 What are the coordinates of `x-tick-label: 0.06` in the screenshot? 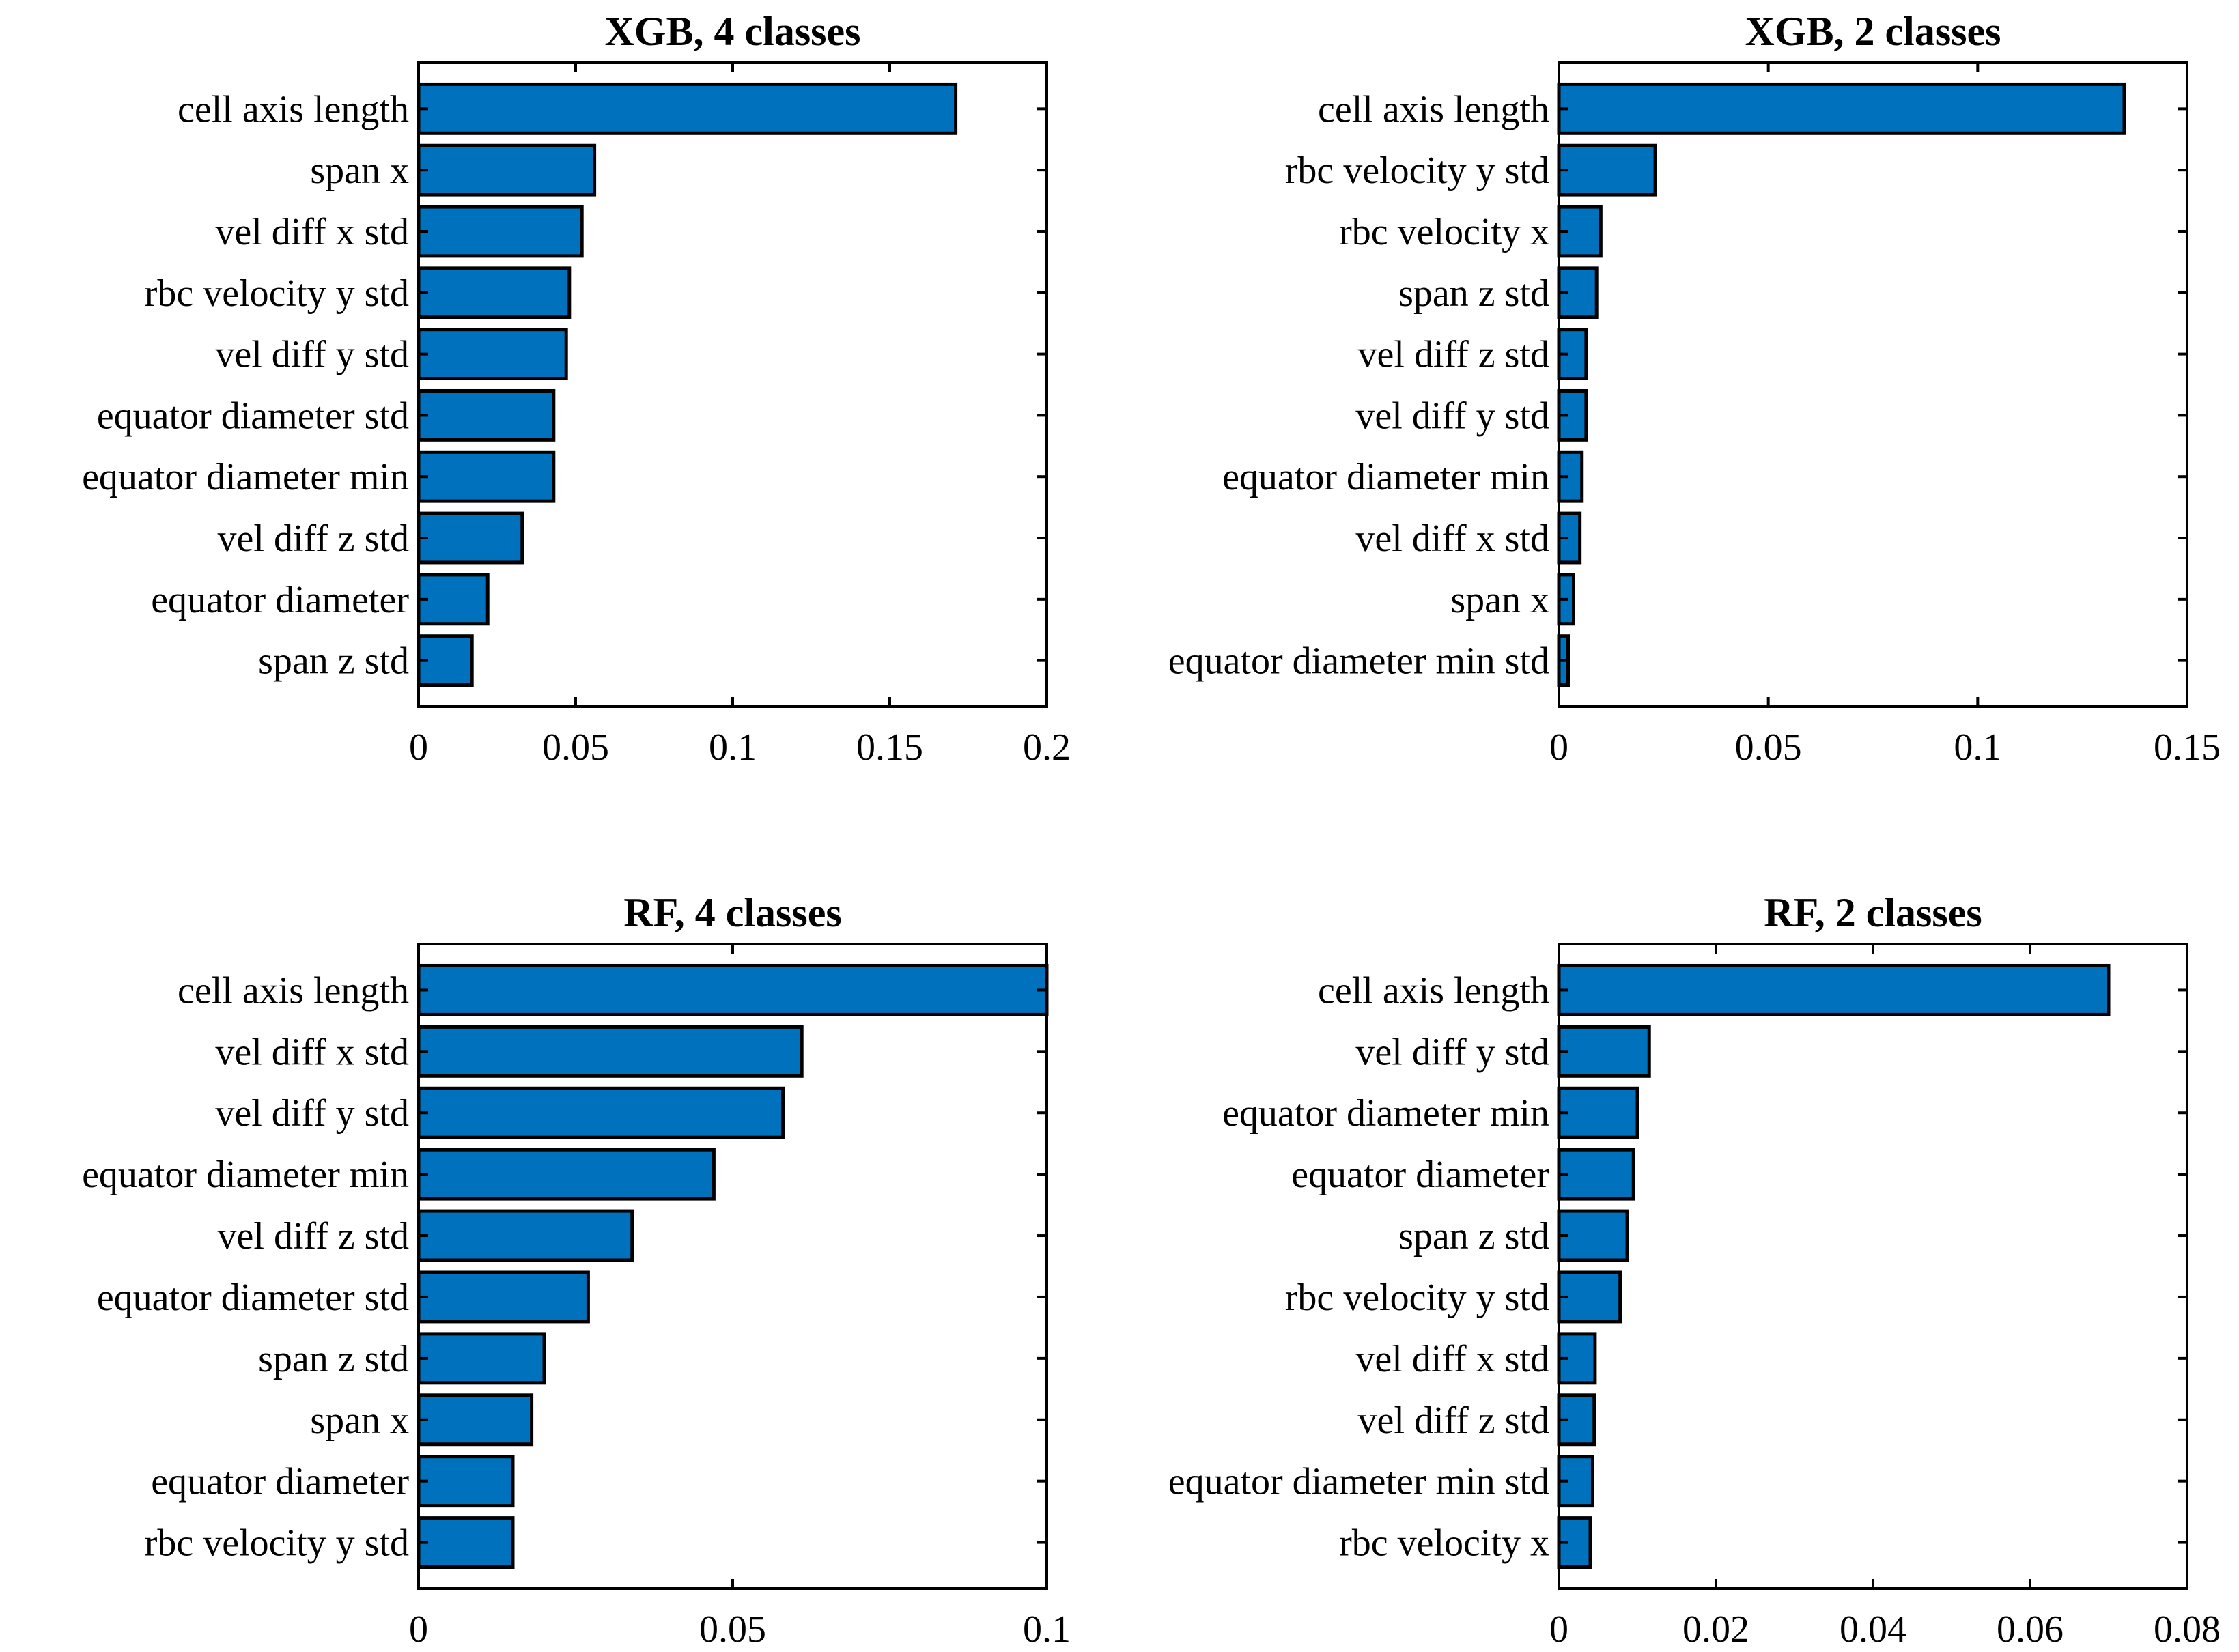 It's located at (2031, 1630).